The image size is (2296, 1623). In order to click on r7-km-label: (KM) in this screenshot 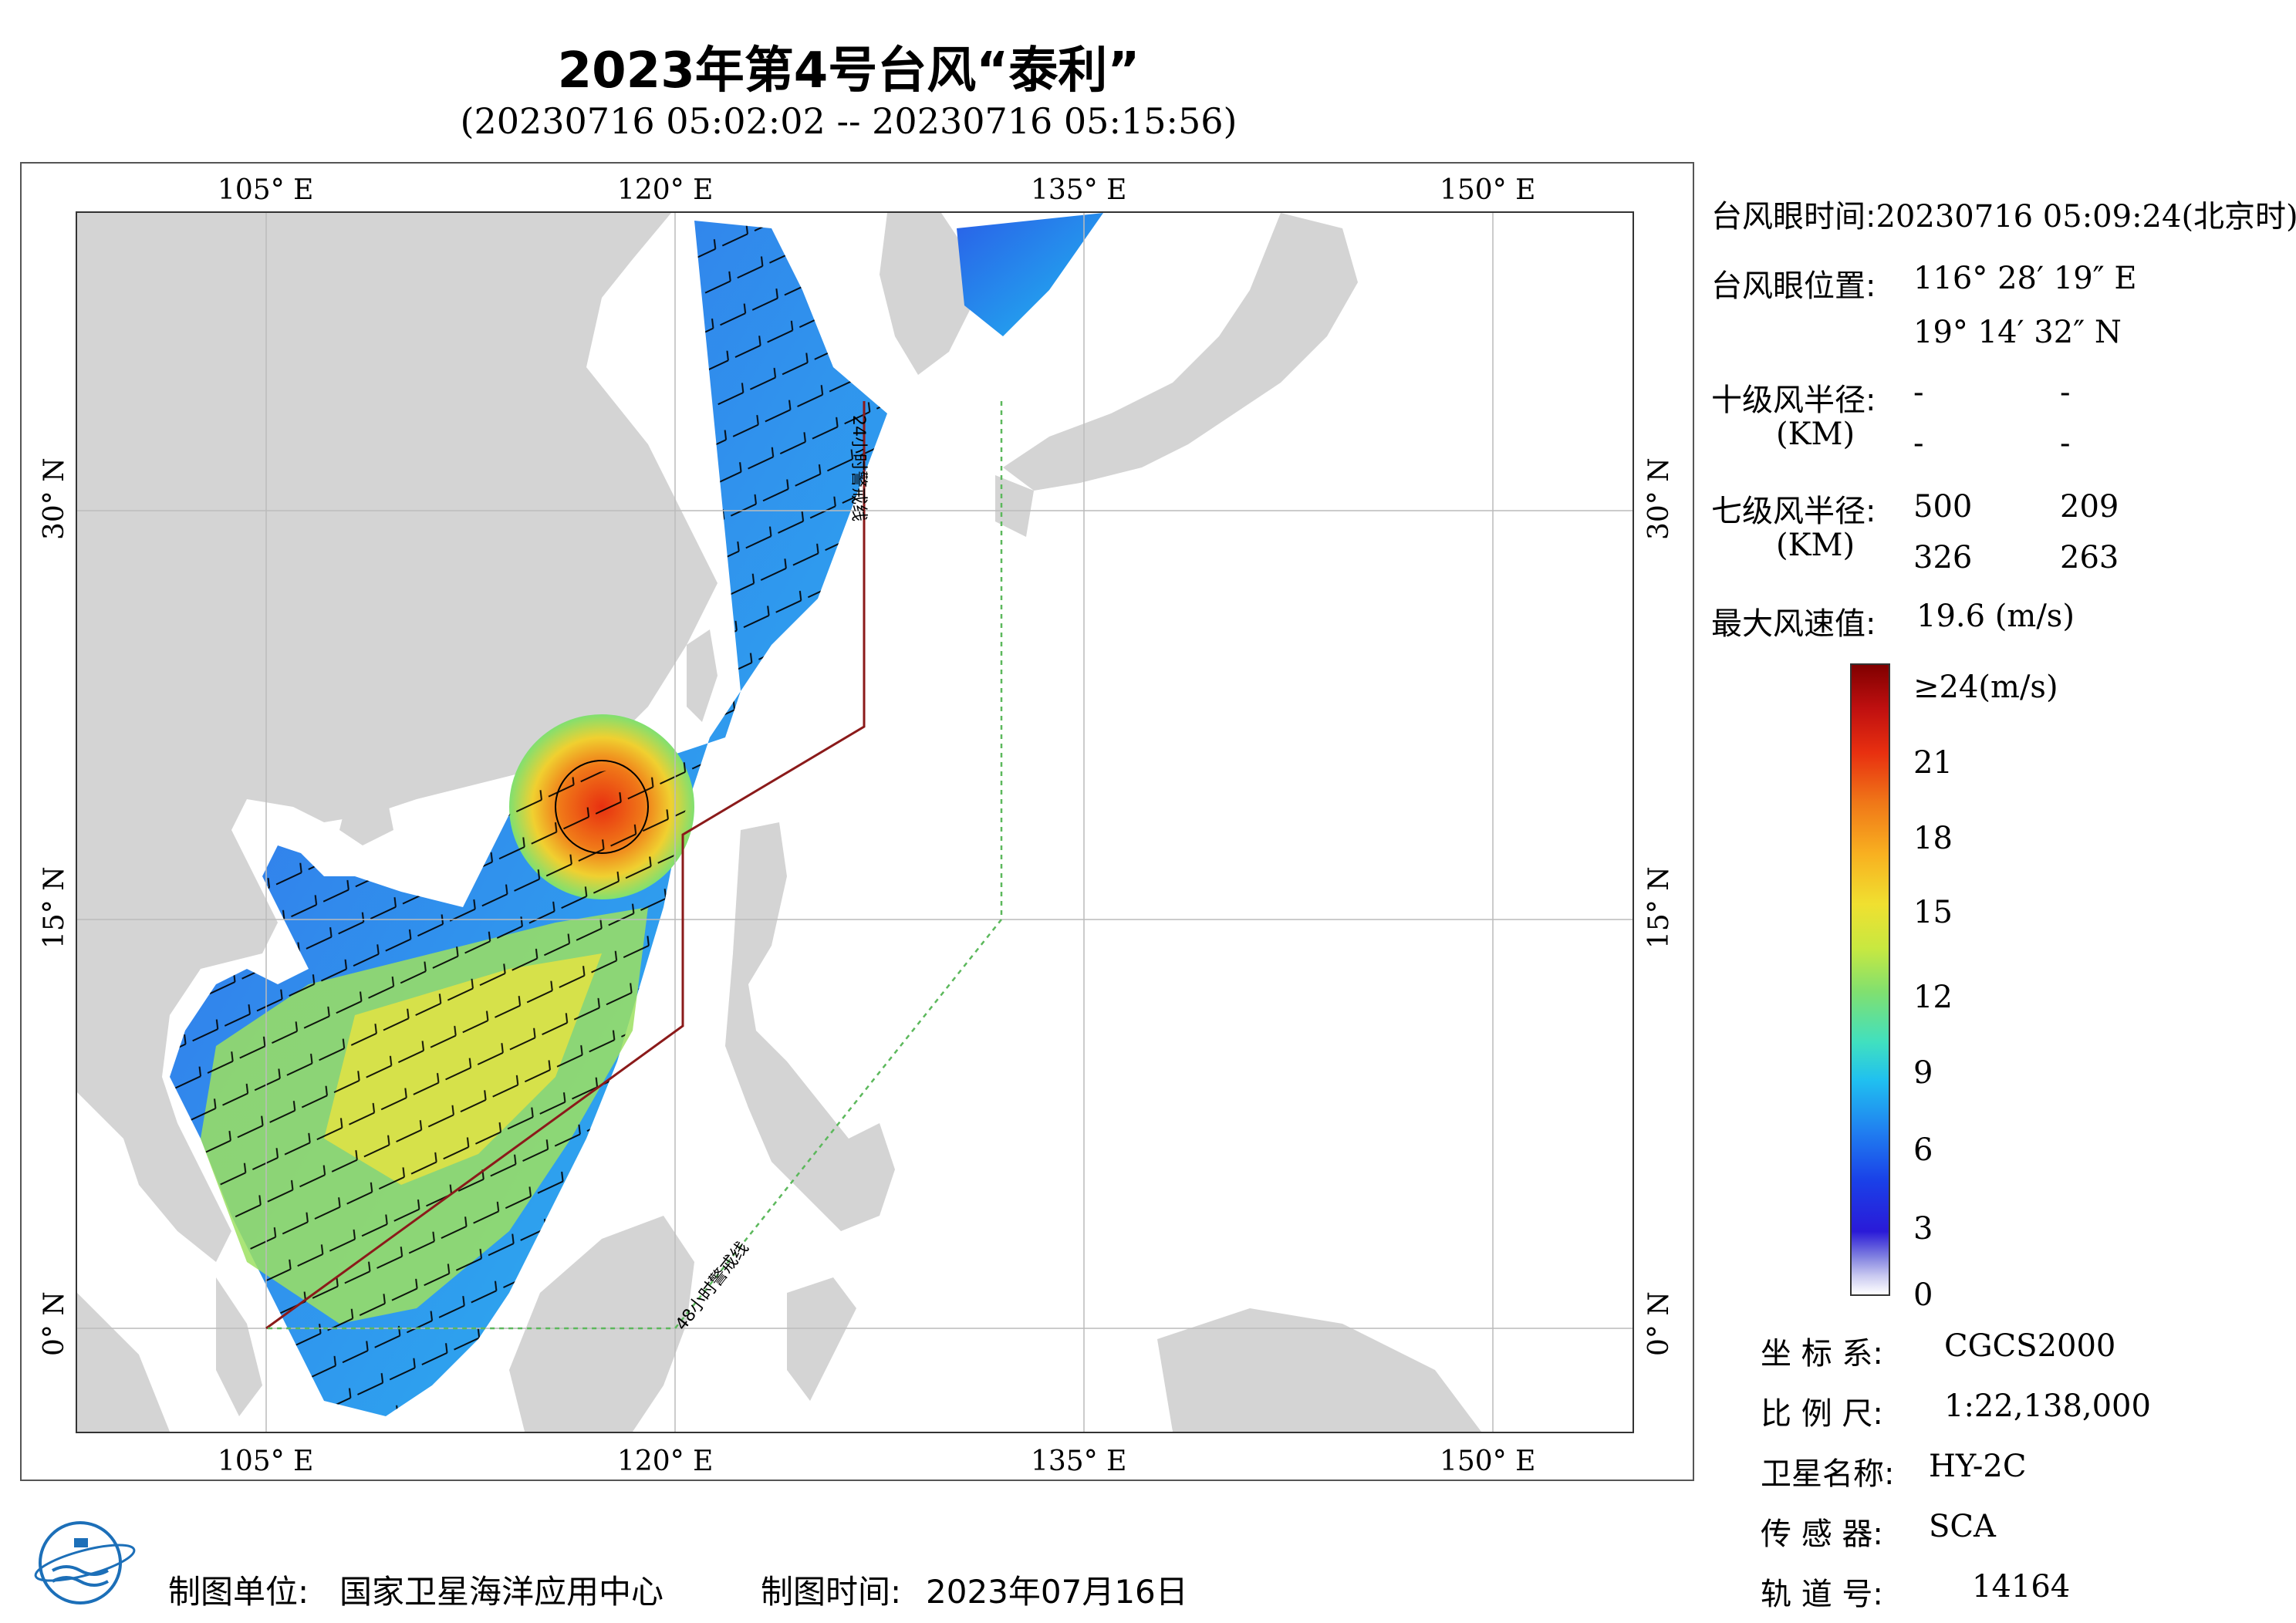, I will do `click(1815, 545)`.